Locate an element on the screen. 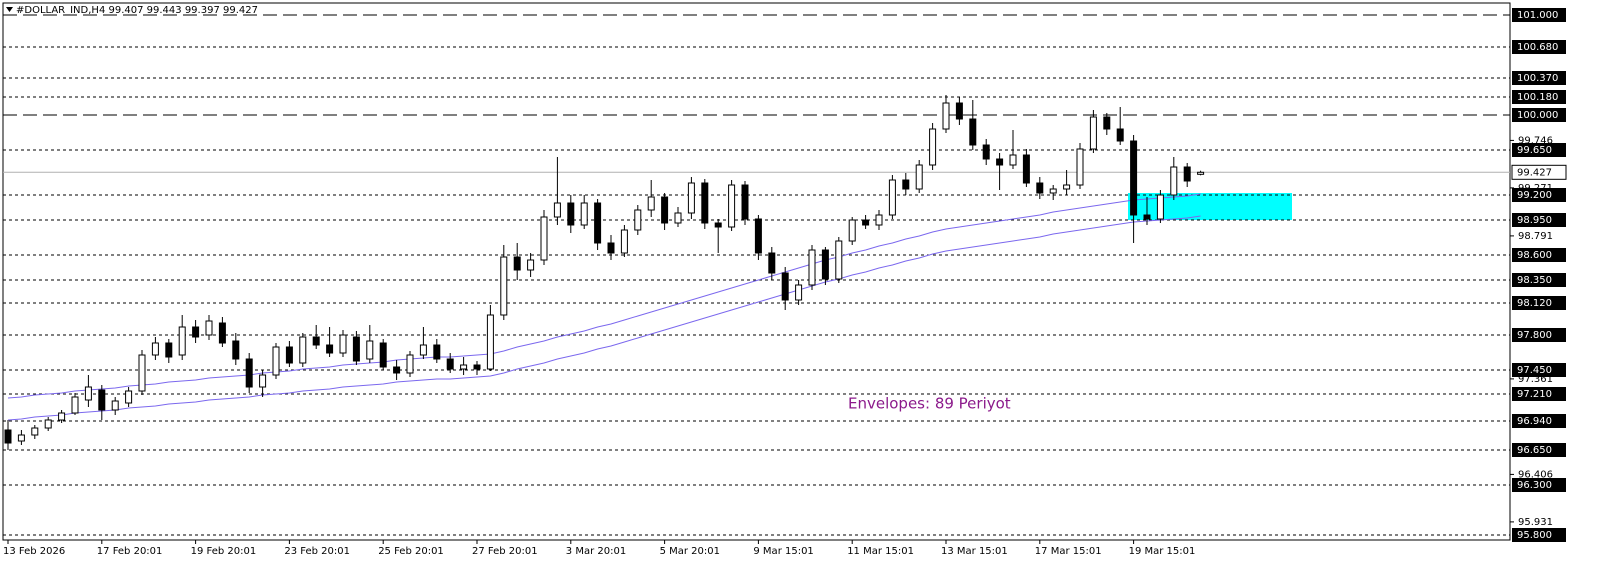 Image resolution: width=1606 pixels, height=577 pixels. x-tick-label: 11 Mar 15:01 is located at coordinates (880, 551).